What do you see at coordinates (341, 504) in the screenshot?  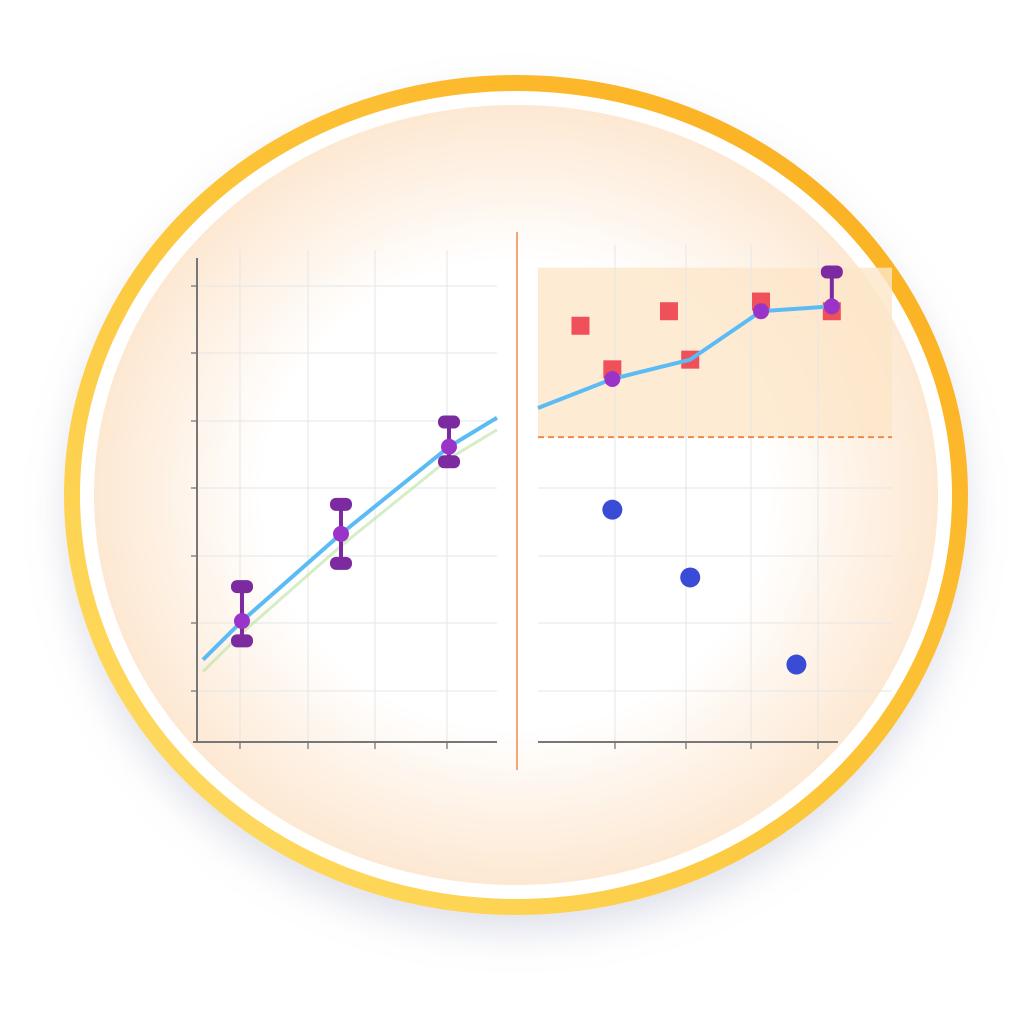 I see `error-bar-1-cap-top` at bounding box center [341, 504].